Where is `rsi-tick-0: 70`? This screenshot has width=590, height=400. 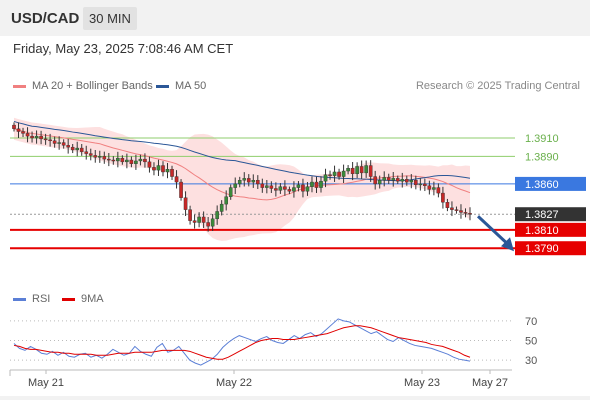 rsi-tick-0: 70 is located at coordinates (531, 322).